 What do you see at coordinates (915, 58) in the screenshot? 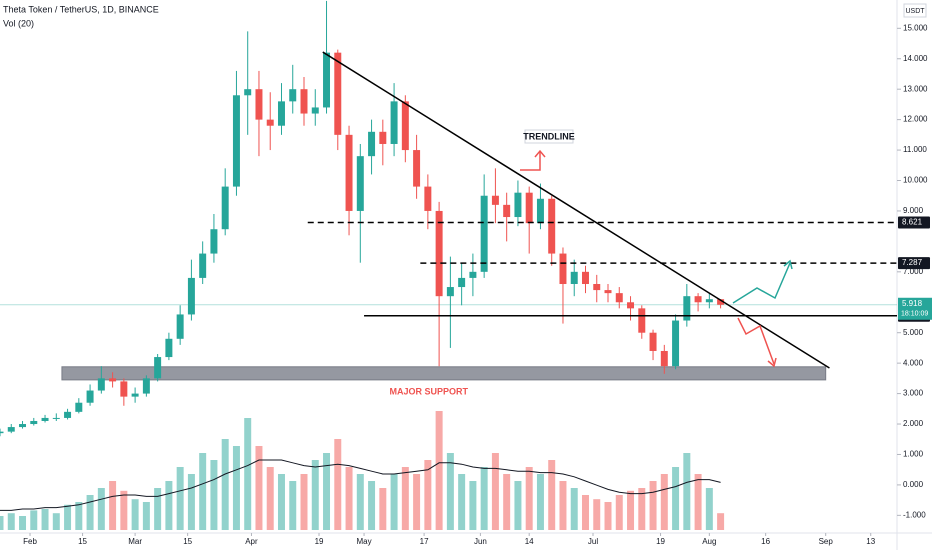
I see `y-tick-label: 14.000` at bounding box center [915, 58].